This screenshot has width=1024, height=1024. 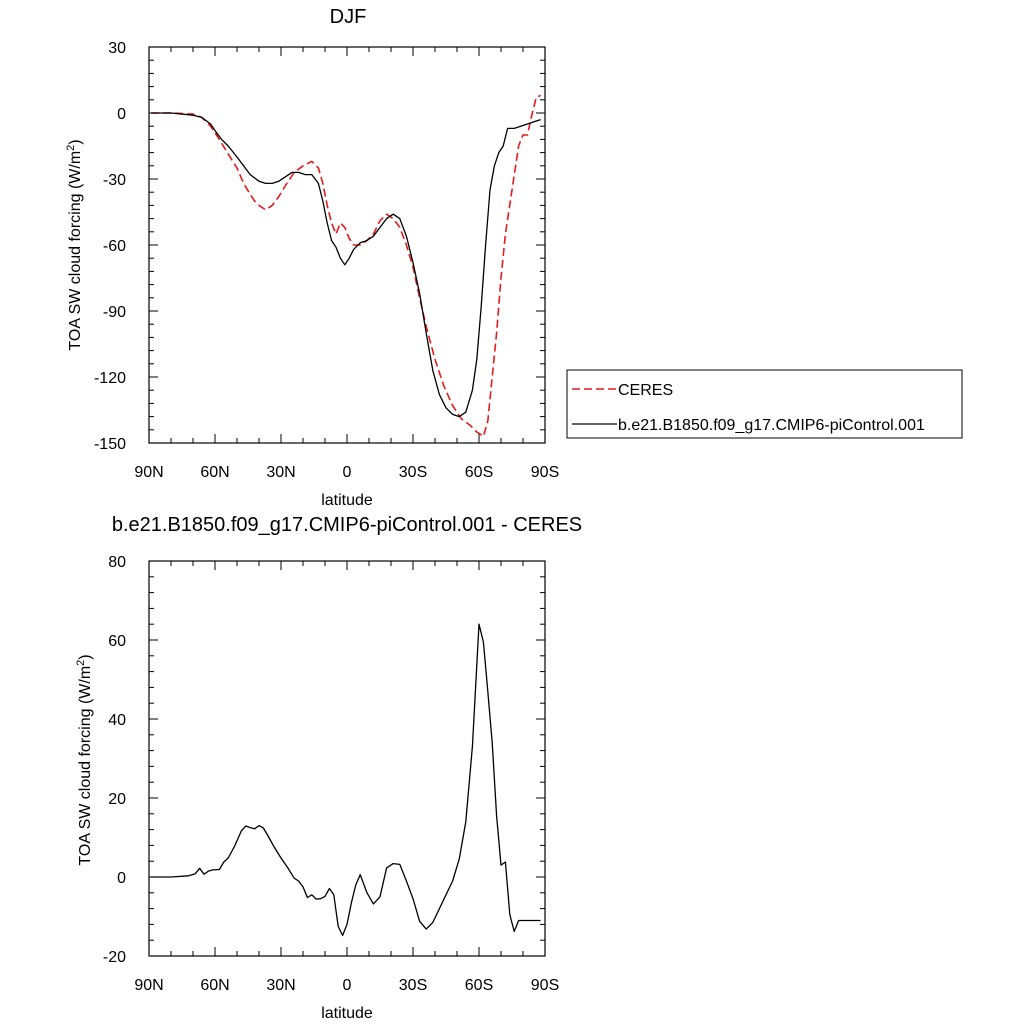 I want to click on y-tick-label: -30, so click(x=114, y=180).